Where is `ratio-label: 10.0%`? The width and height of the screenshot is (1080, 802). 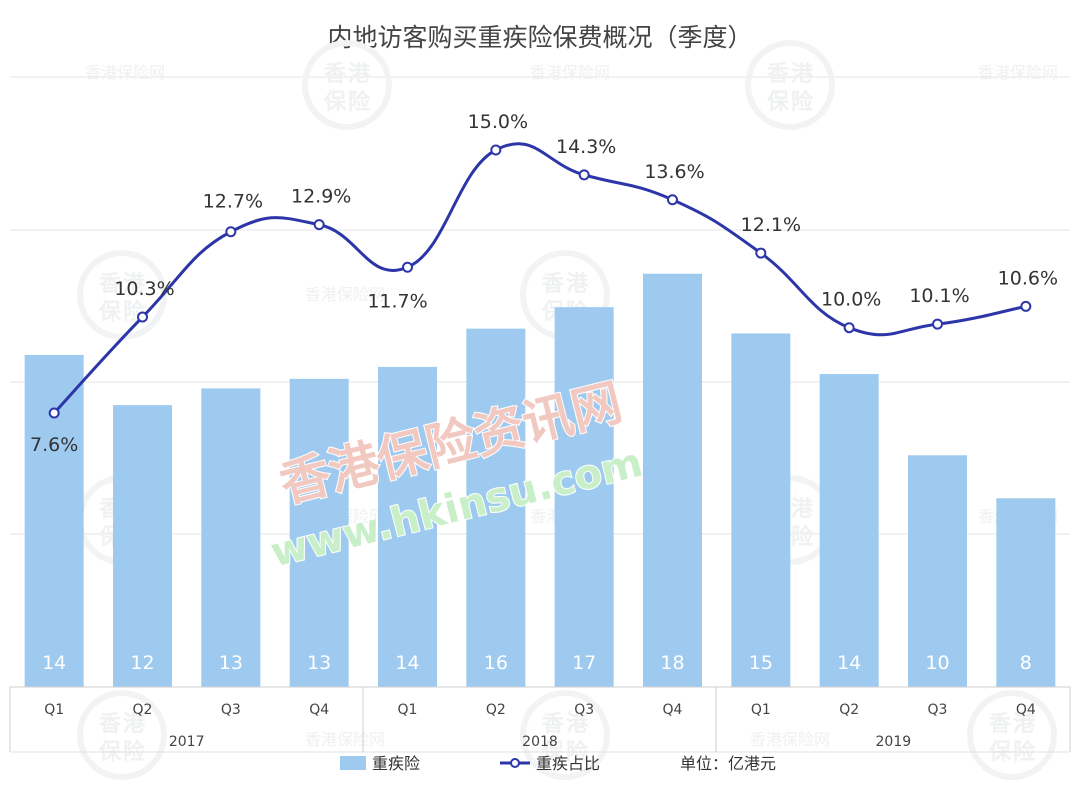 ratio-label: 10.0% is located at coordinates (851, 300).